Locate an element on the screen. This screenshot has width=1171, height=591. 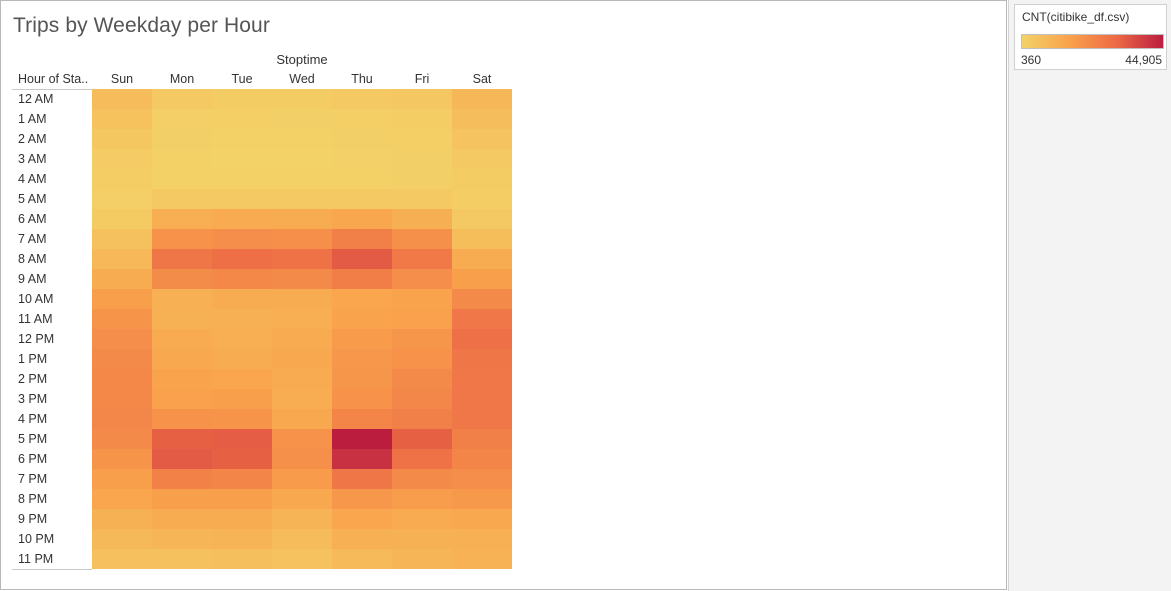
heatmap-cell-mon-3pm is located at coordinates (182, 399).